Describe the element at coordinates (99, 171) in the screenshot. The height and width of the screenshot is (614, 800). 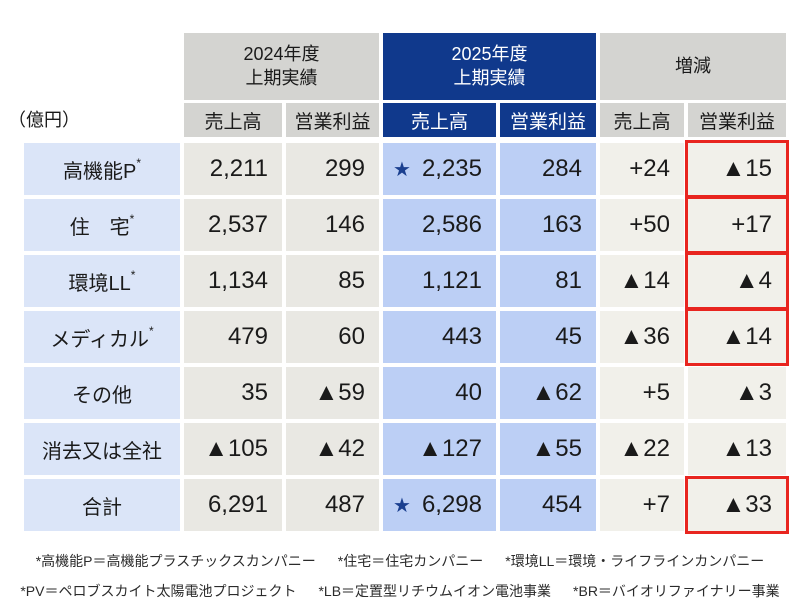
I see `row-label-text: 高機能P` at that location.